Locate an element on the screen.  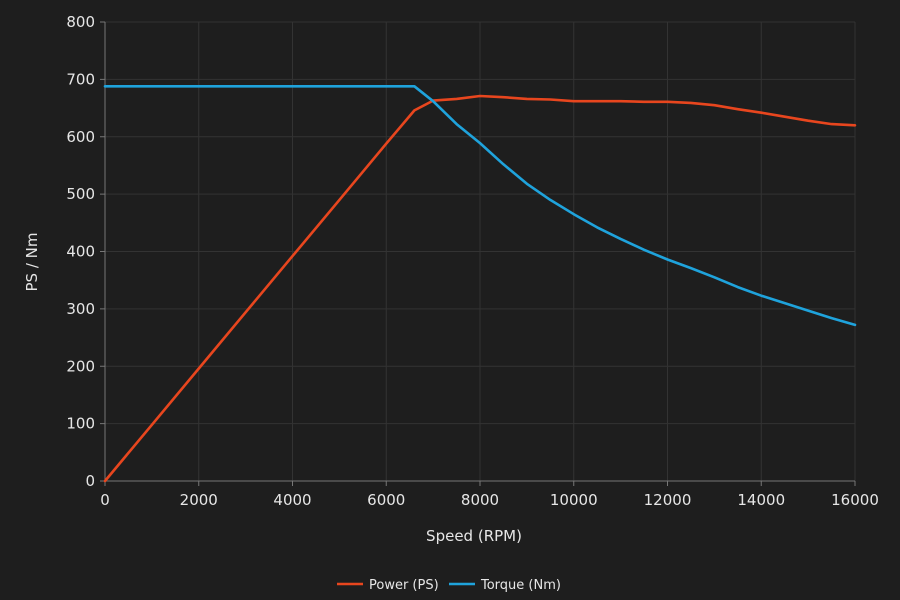
x-axis-title: Speed (RPM) is located at coordinates (474, 536).